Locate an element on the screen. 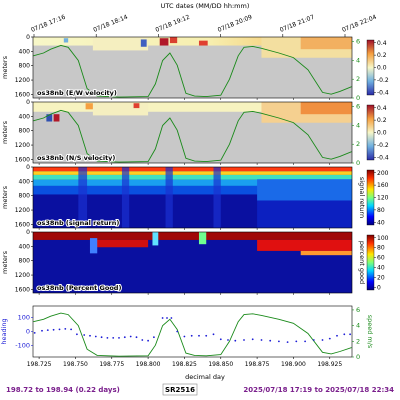  speed-tick-label: 6 is located at coordinates (358, 107).